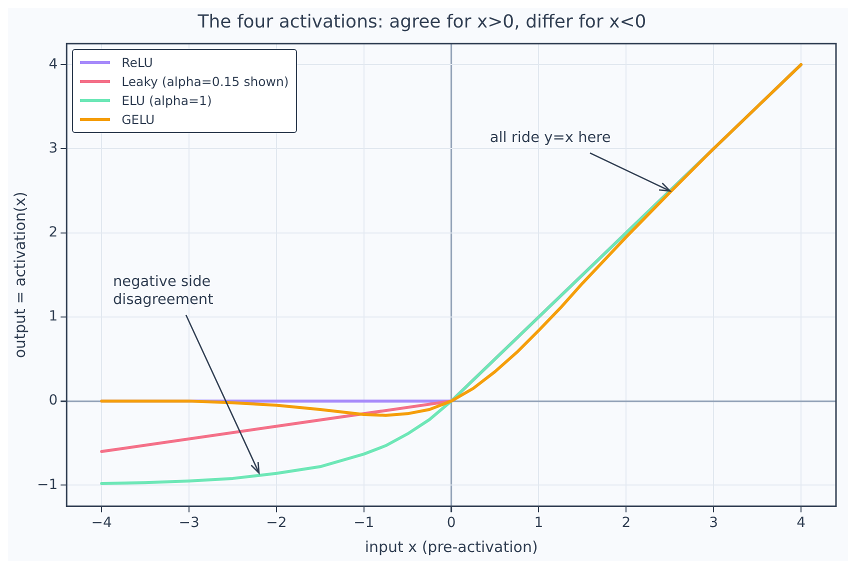 The width and height of the screenshot is (856, 569). What do you see at coordinates (53, 148) in the screenshot?
I see `y-tick-label: 3` at bounding box center [53, 148].